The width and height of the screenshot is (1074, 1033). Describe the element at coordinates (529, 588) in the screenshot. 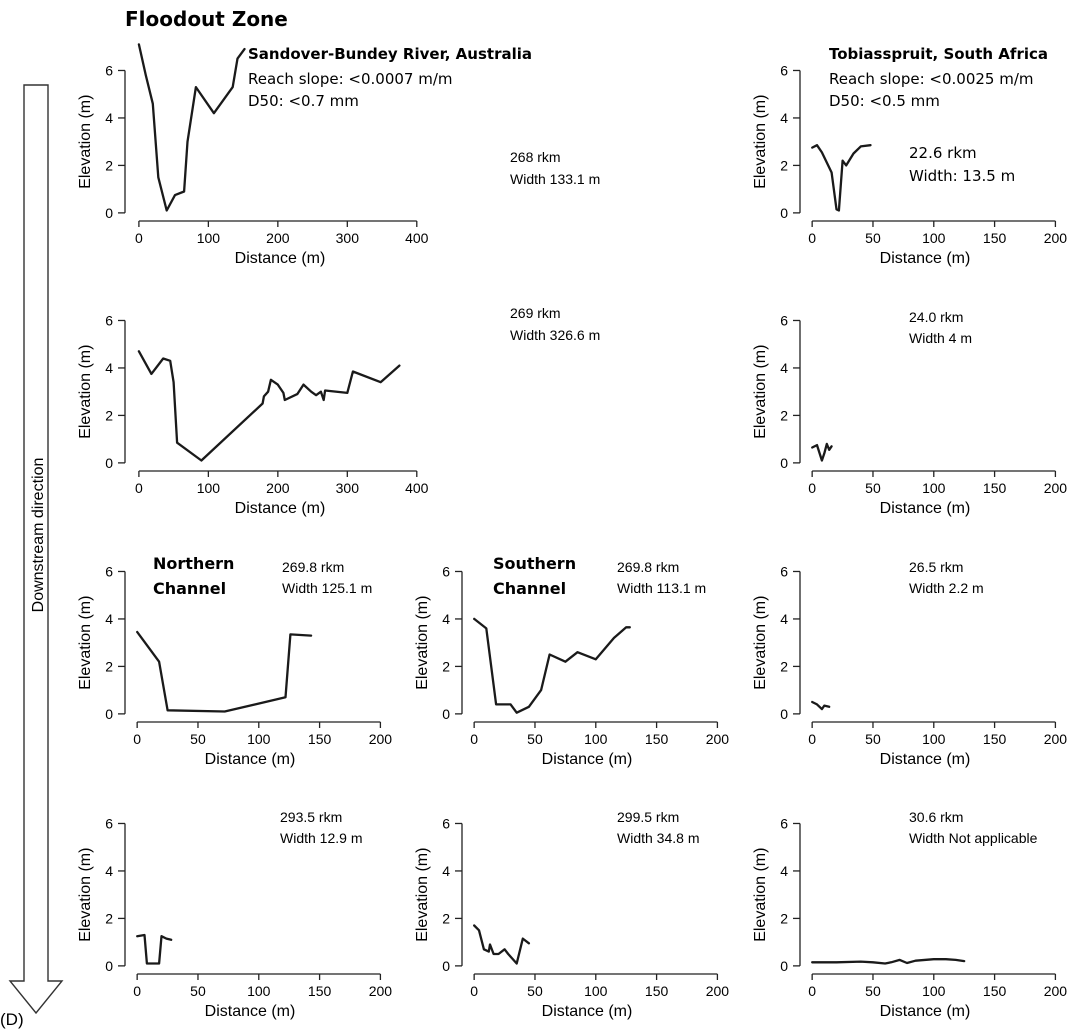

I see `channel-label: Channel` at that location.